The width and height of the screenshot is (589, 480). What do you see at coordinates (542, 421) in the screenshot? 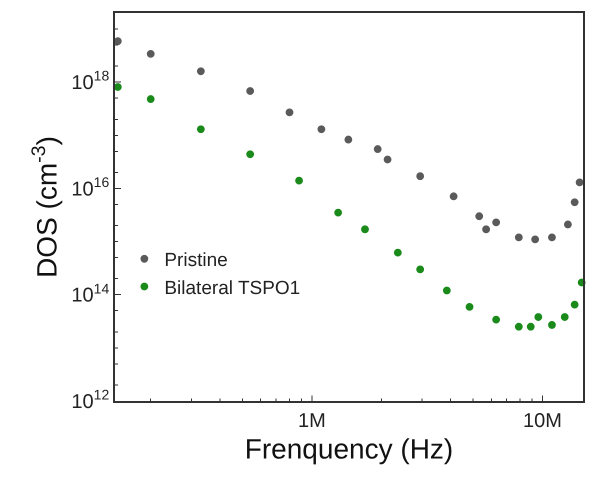
I see `x-tick-label: 10M` at bounding box center [542, 421].